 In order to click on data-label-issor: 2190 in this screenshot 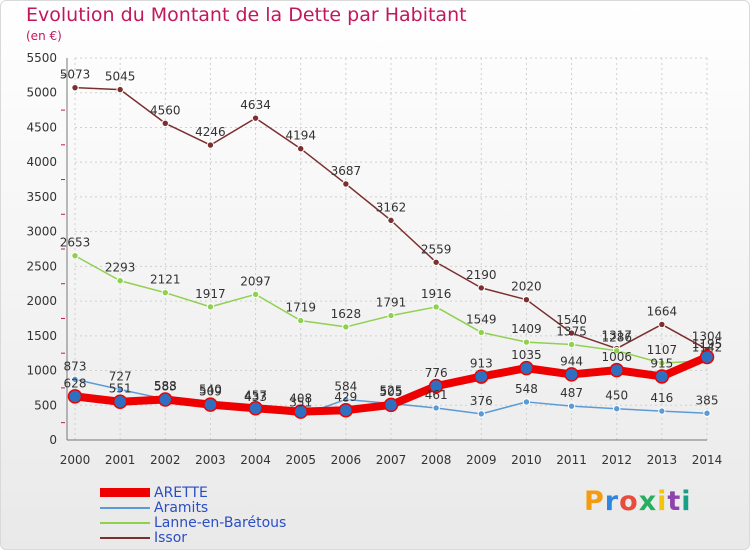, I will do `click(481, 275)`.